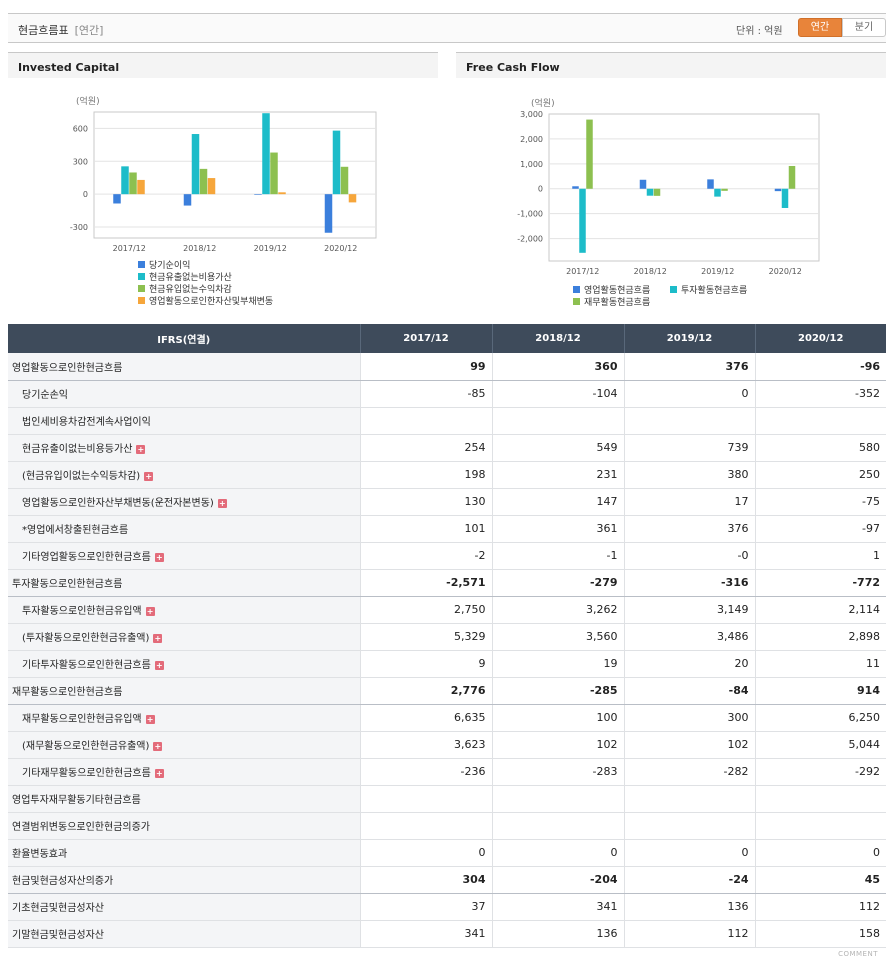  I want to click on value-cell: 17, so click(690, 502).